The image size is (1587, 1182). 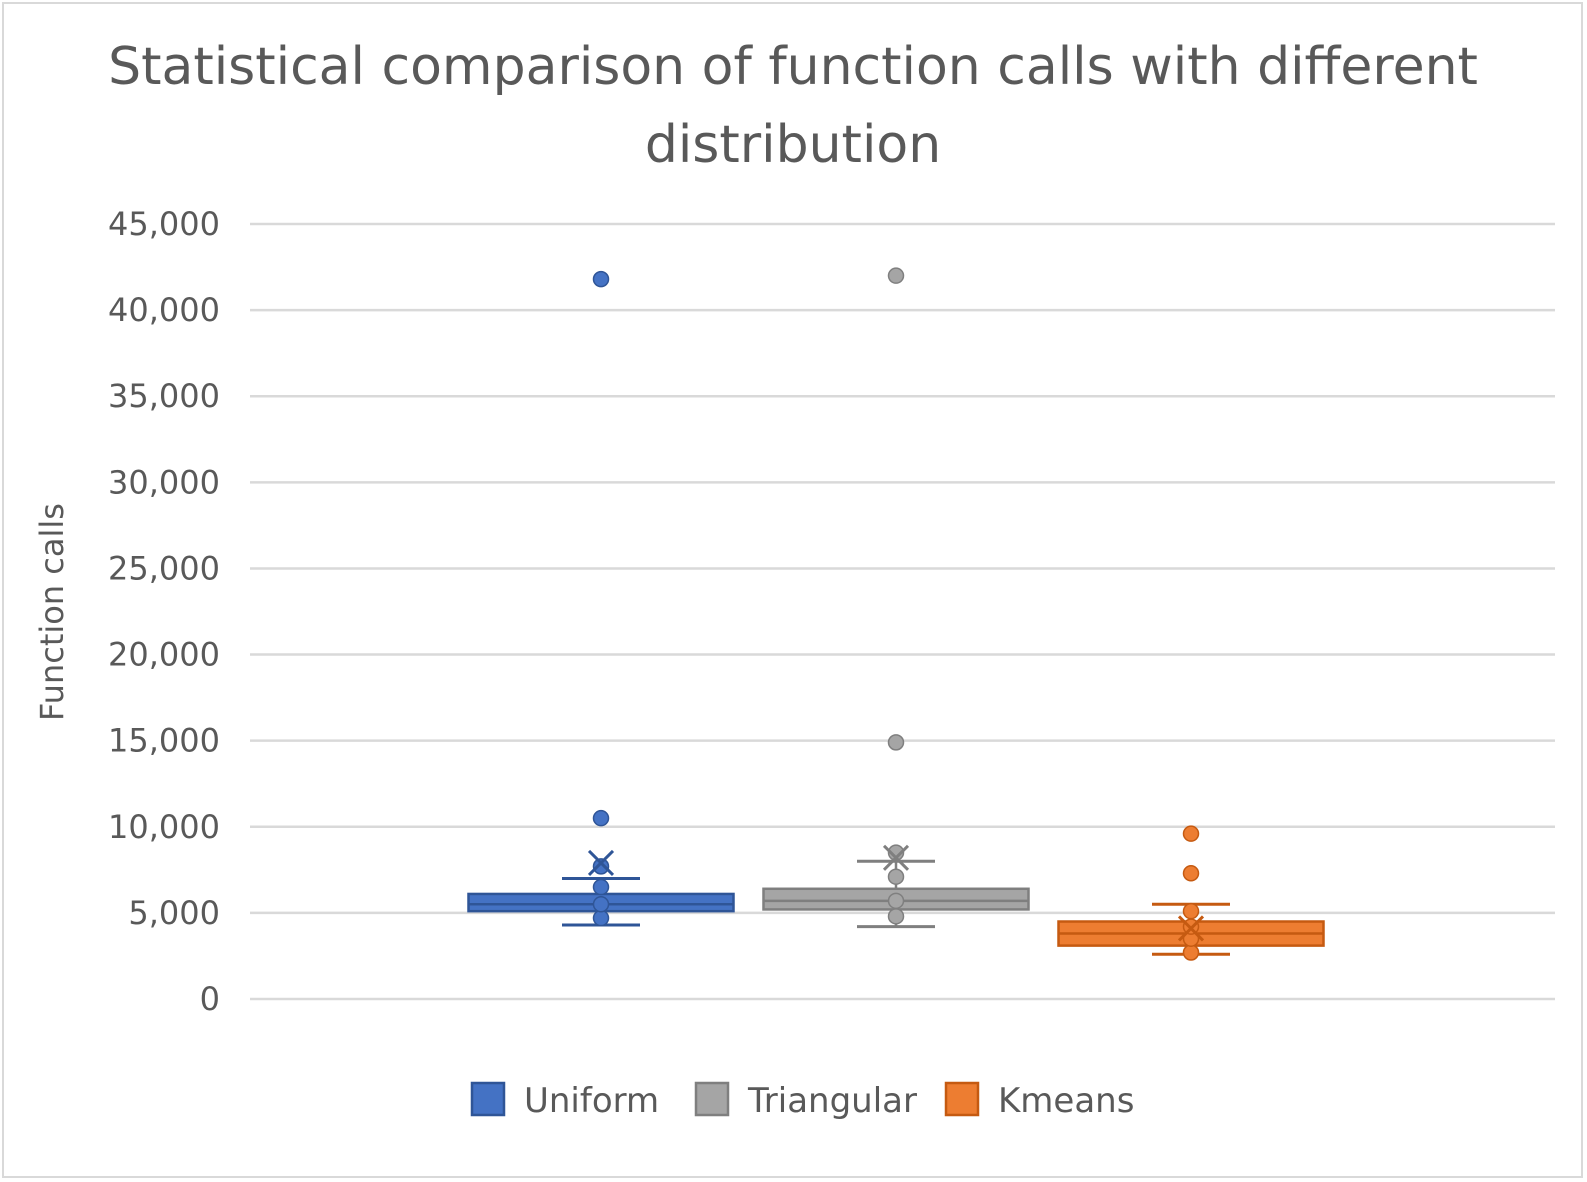 I want to click on y-tick-label-45000: 45,000, so click(x=164, y=224).